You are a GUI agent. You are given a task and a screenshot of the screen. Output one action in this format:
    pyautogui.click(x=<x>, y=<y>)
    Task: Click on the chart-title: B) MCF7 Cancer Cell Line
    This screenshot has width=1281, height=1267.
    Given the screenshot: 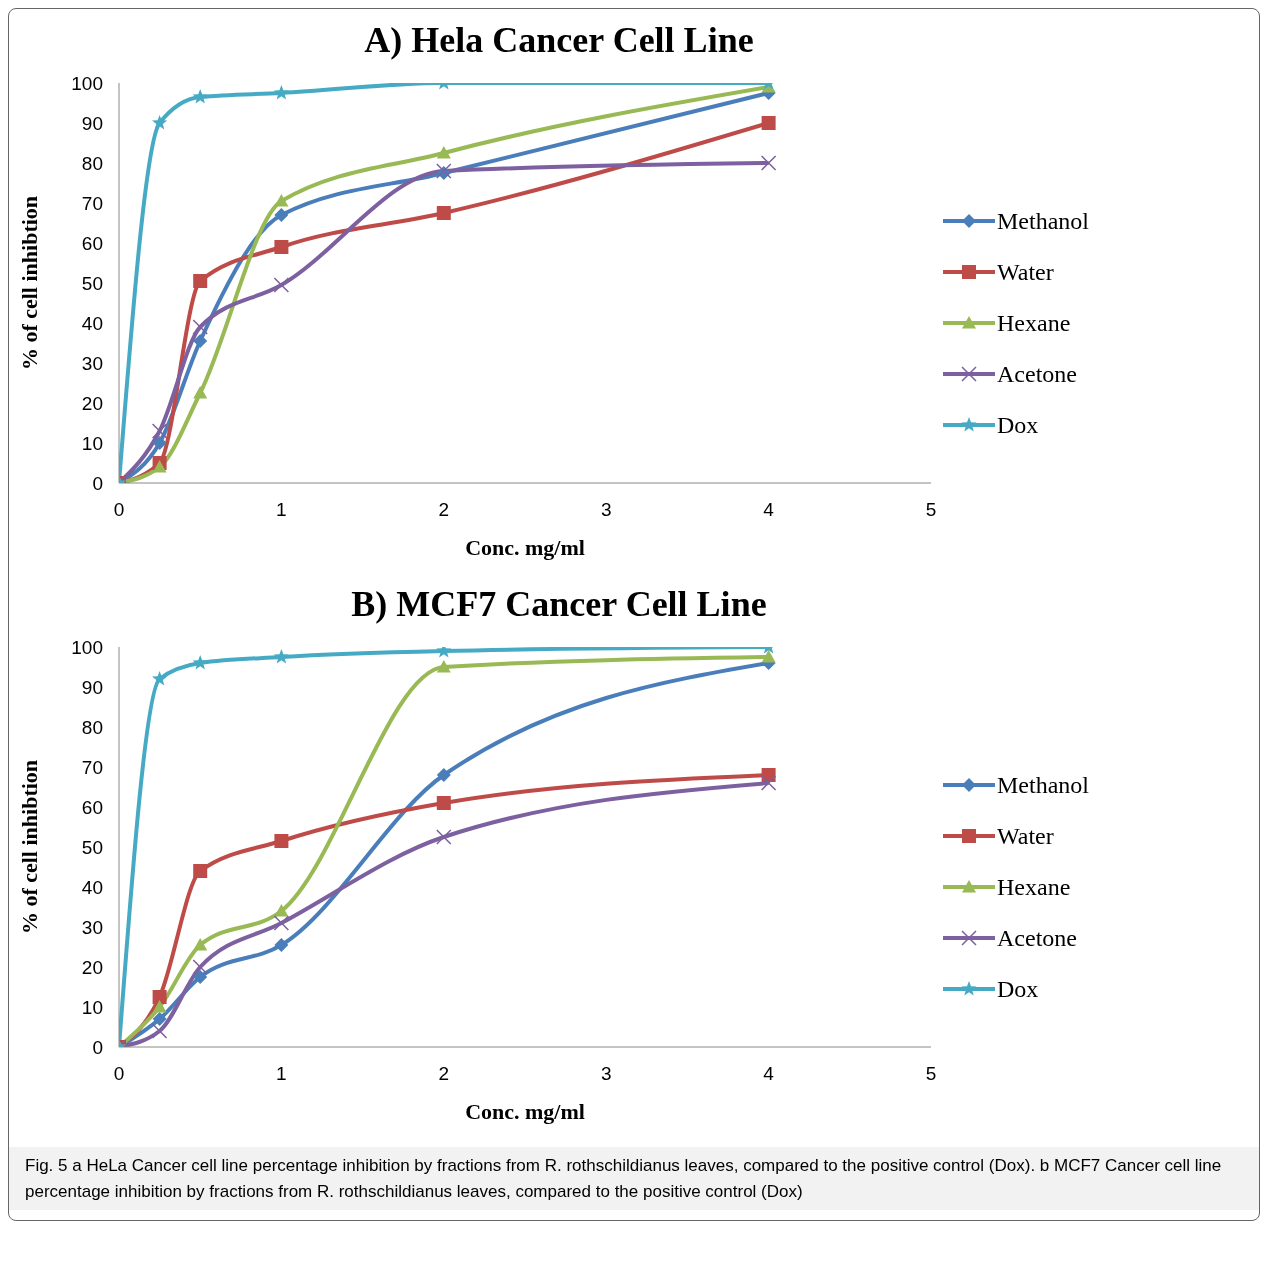 What is the action you would take?
    pyautogui.click(x=559, y=604)
    